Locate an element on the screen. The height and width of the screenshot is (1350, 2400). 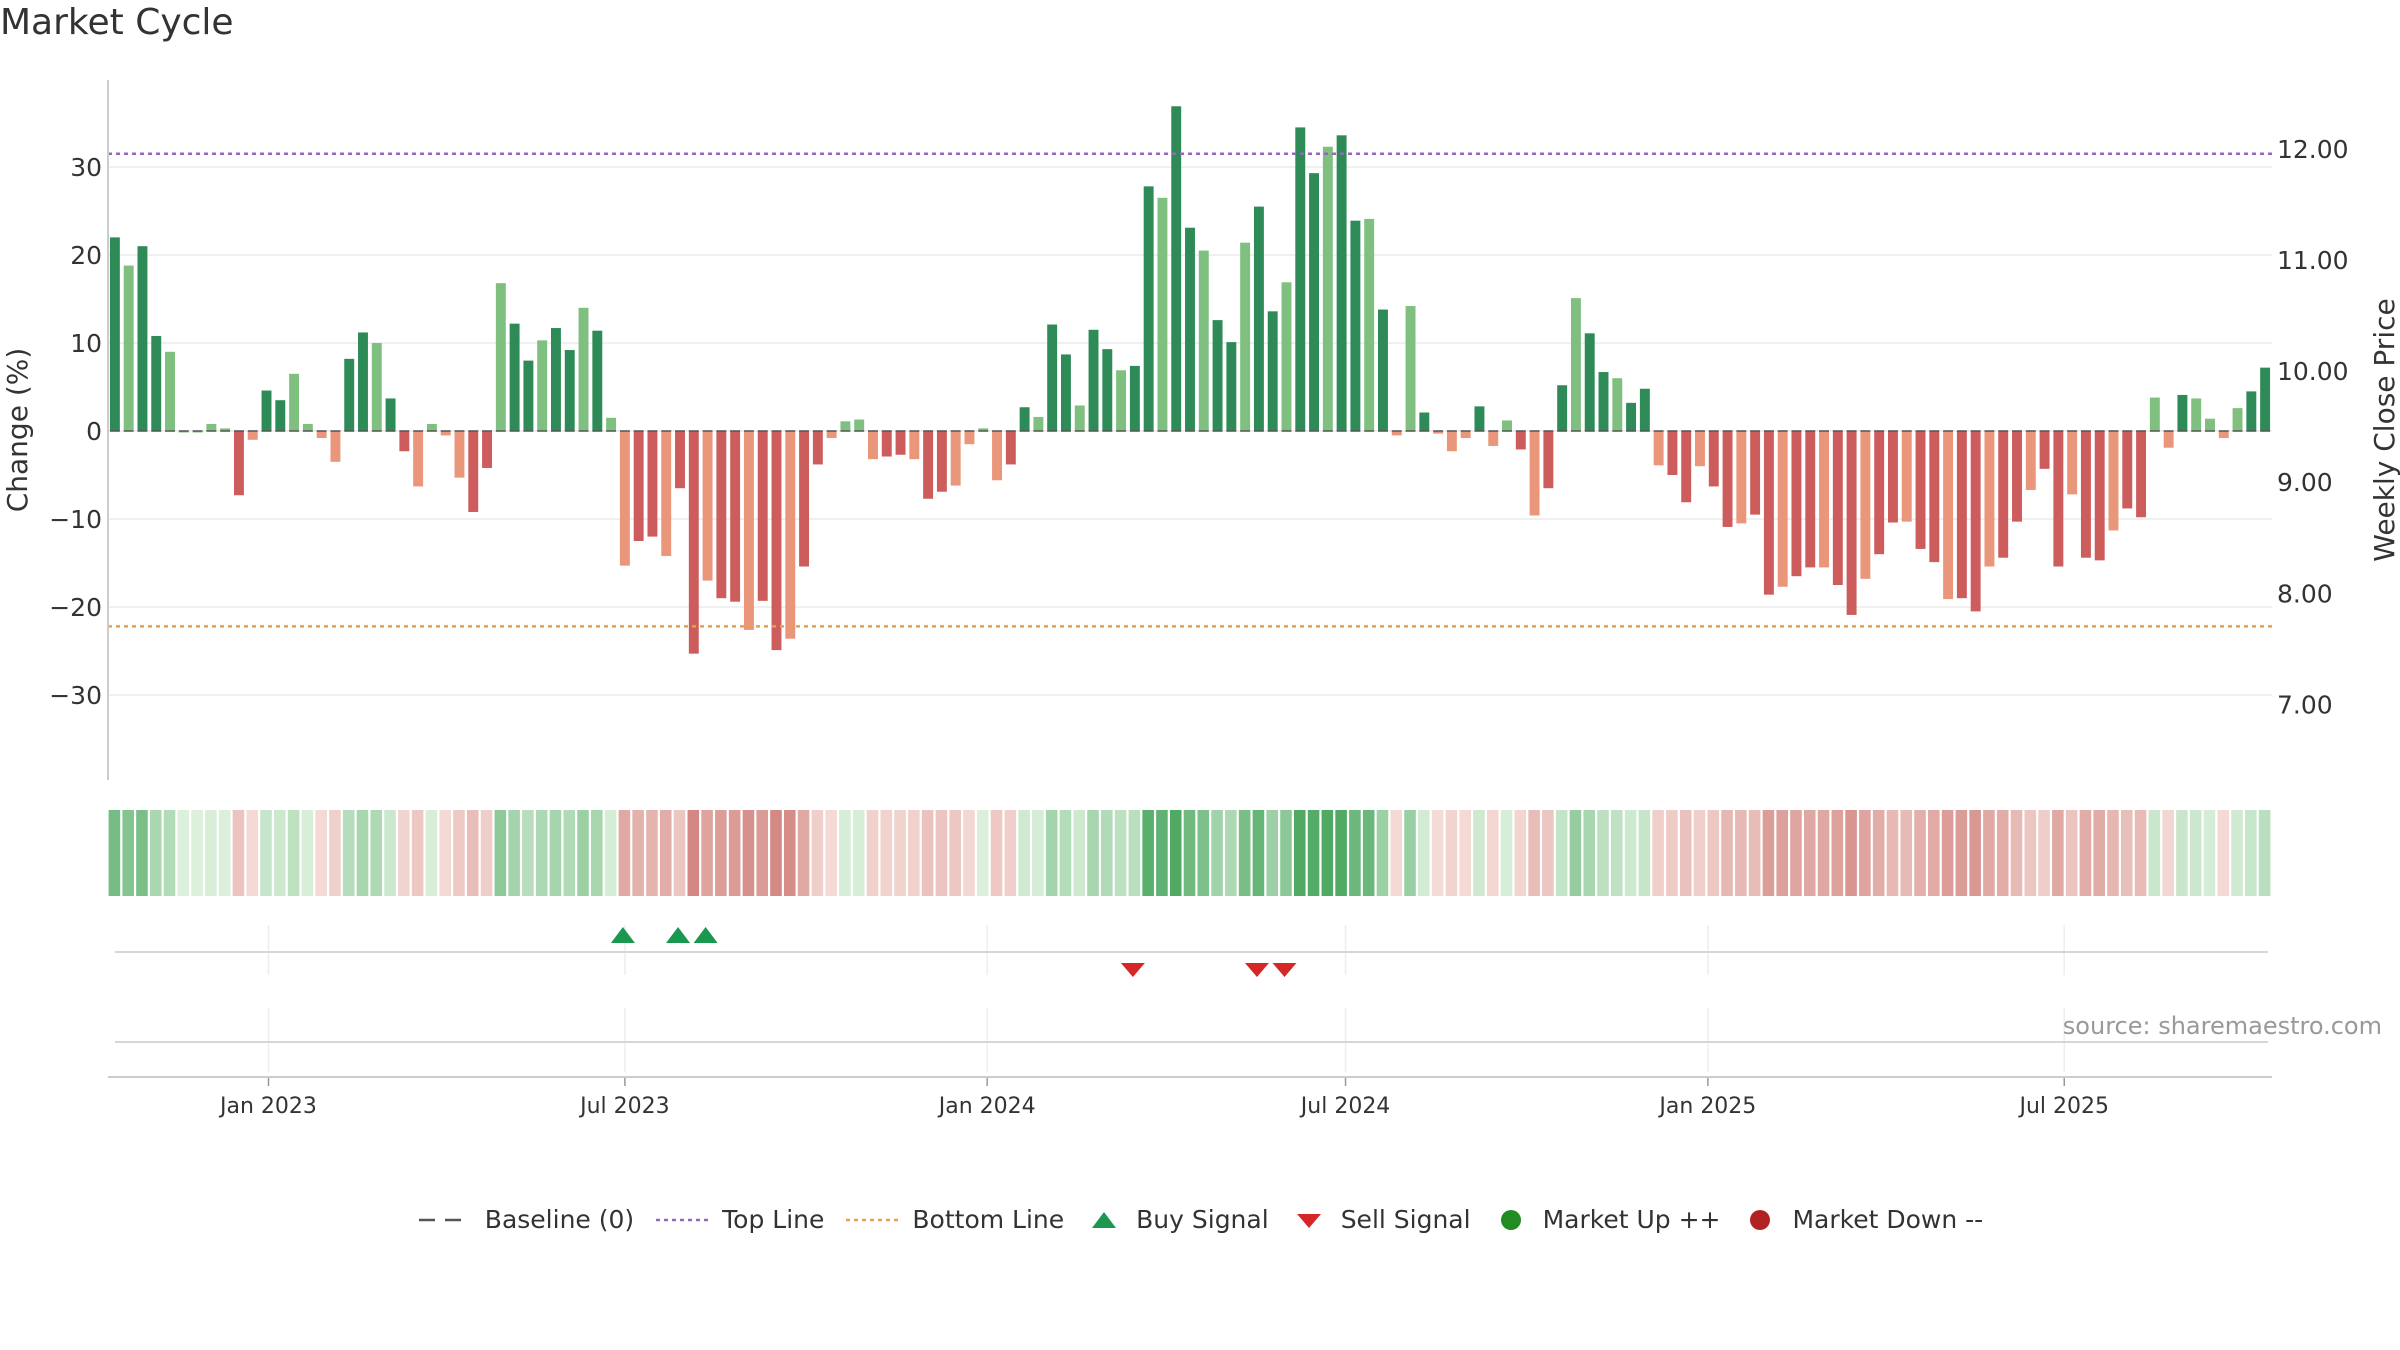
legend-label: Market Up ++ is located at coordinates (1631, 1219).